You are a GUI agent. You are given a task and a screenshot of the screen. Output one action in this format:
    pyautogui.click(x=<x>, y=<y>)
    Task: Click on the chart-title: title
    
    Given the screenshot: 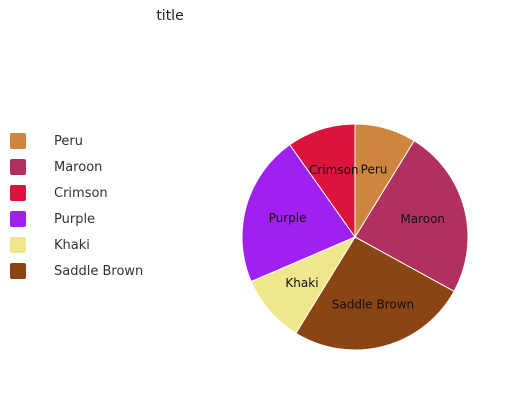 What is the action you would take?
    pyautogui.click(x=170, y=16)
    